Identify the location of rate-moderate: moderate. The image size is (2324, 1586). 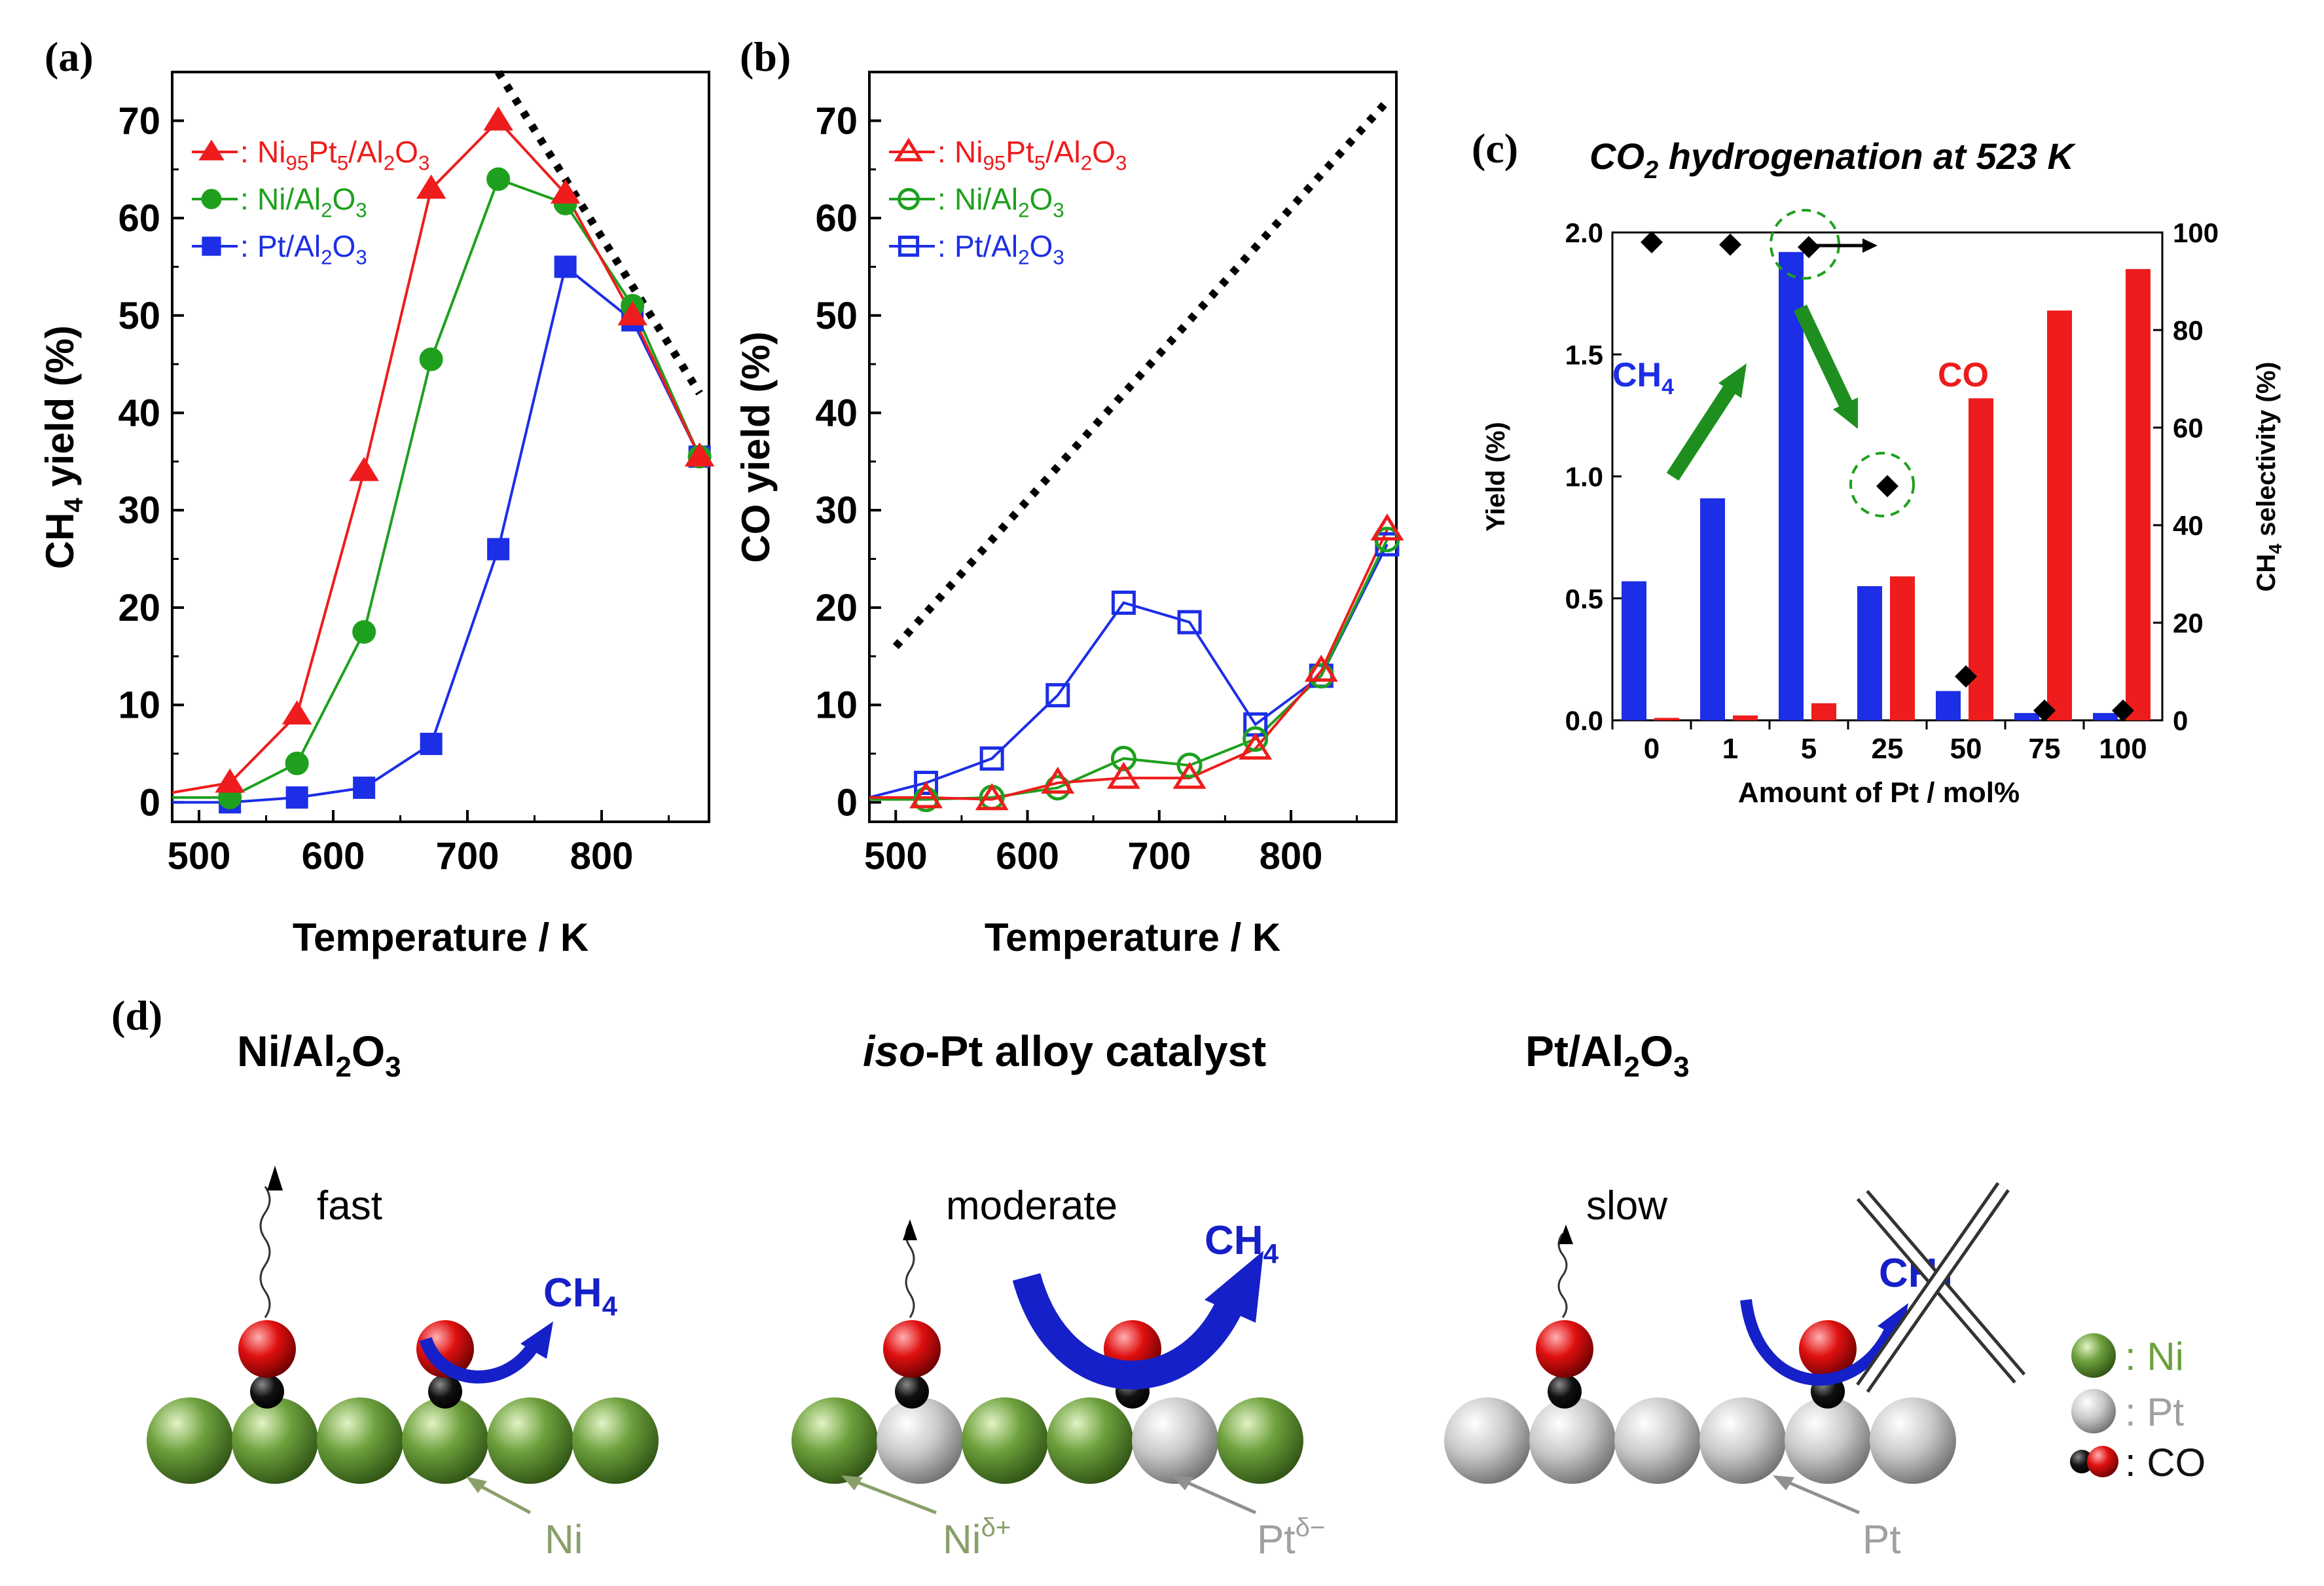
(1031, 1205).